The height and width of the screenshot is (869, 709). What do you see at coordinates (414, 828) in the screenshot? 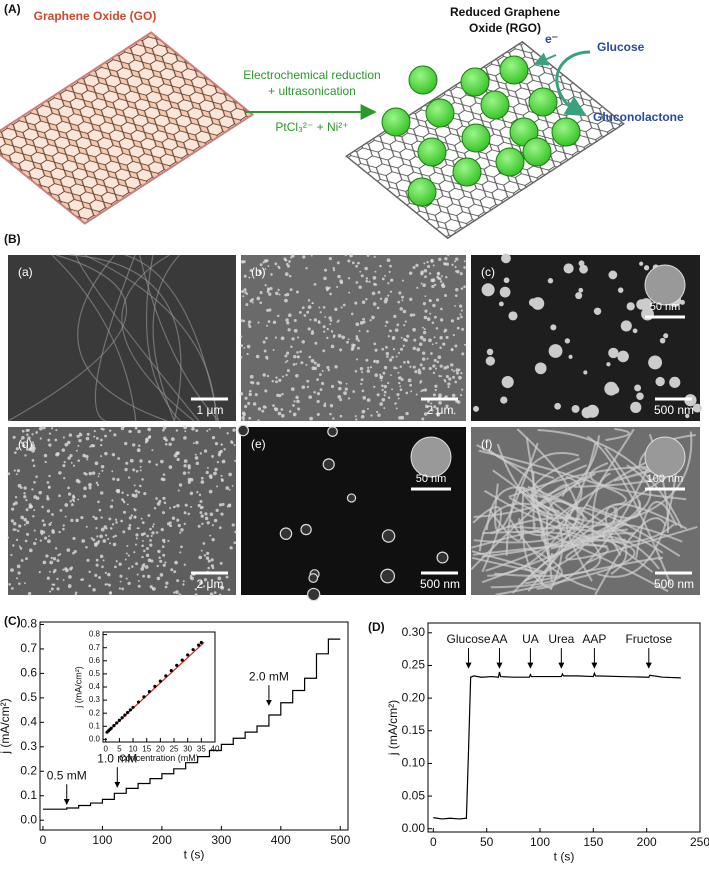
I see `y-tick-label: 0.00` at bounding box center [414, 828].